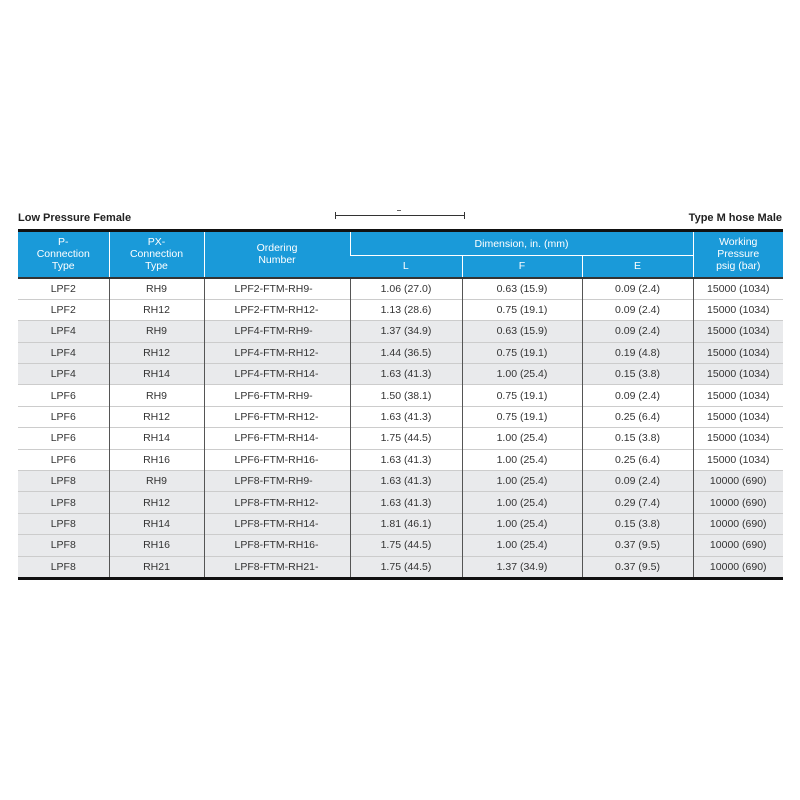 This screenshot has width=800, height=800. What do you see at coordinates (276, 395) in the screenshot?
I see `cell-ordering-number: LPF6-FTM-RH9-` at bounding box center [276, 395].